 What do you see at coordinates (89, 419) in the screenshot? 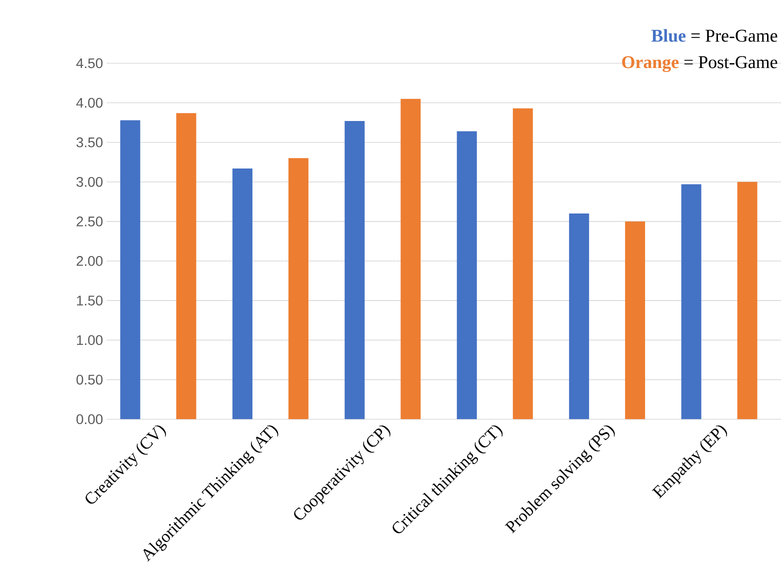
I see `y-tick-label: 0.00` at bounding box center [89, 419].